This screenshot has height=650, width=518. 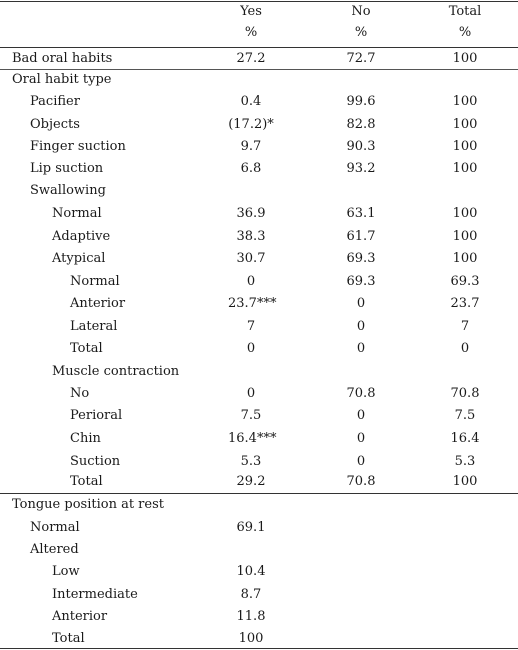 What do you see at coordinates (465, 326) in the screenshot?
I see `cell-total: 7` at bounding box center [465, 326].